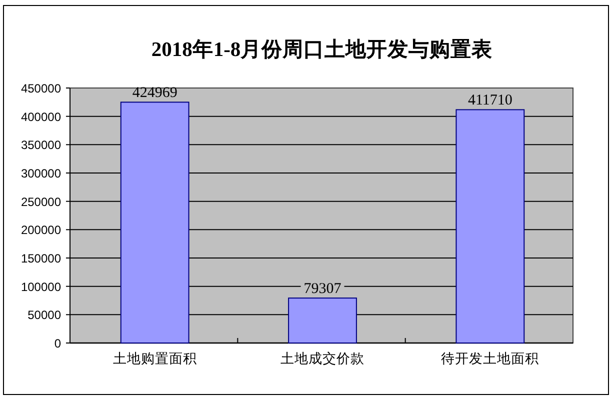  Describe the element at coordinates (40, 259) in the screenshot. I see `ytick-label: 150000` at that location.